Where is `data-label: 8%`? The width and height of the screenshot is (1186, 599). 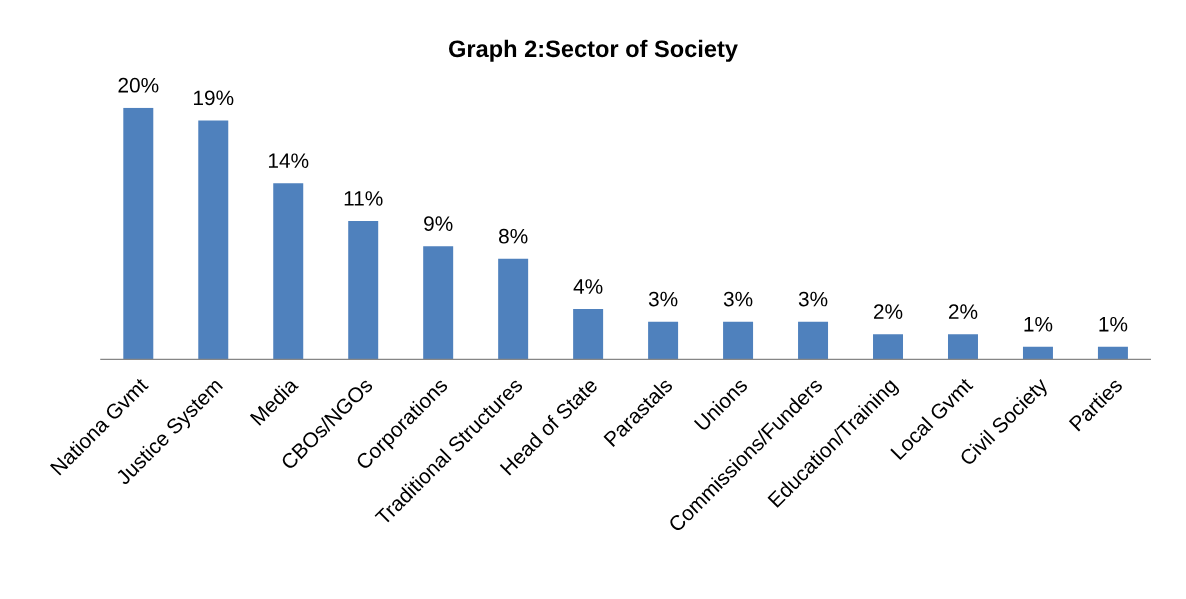 data-label: 8% is located at coordinates (513, 236).